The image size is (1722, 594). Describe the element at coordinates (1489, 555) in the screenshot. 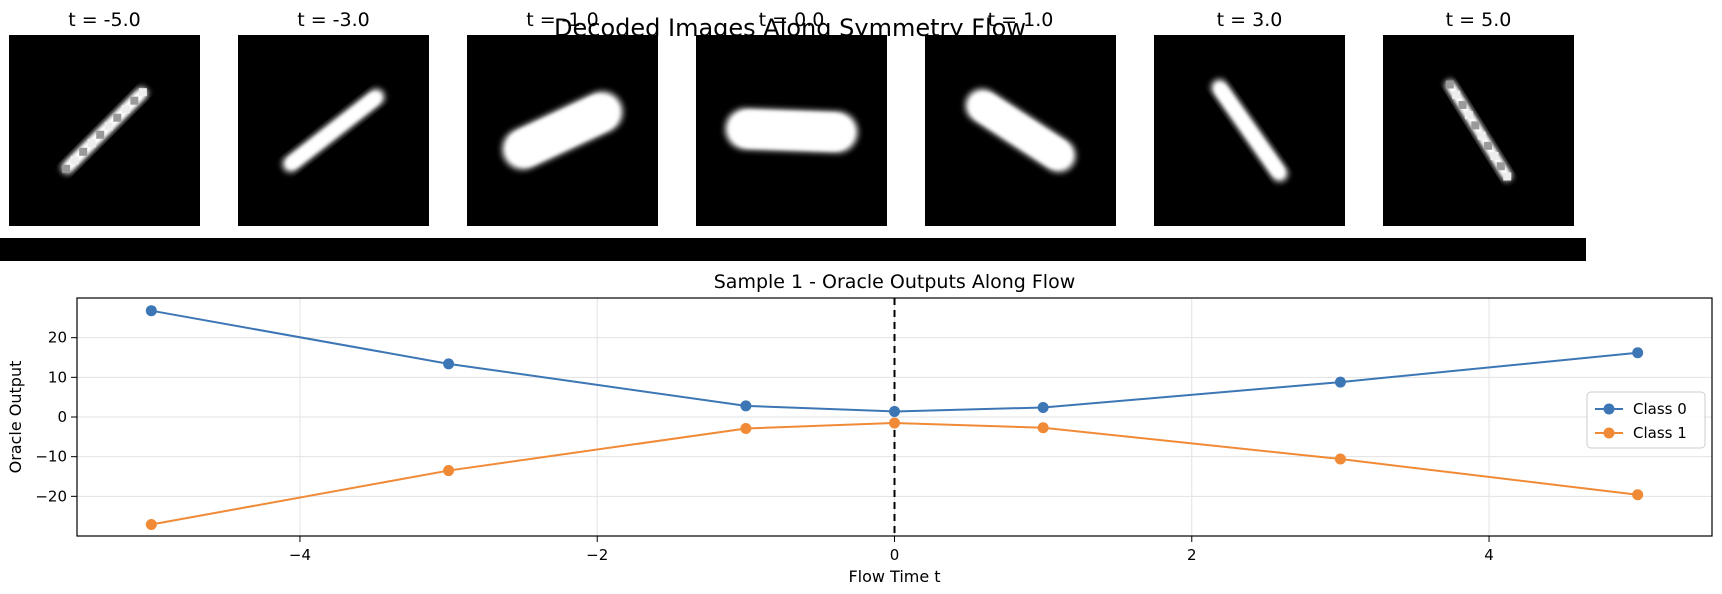

I see `x-tick-label: 4` at that location.